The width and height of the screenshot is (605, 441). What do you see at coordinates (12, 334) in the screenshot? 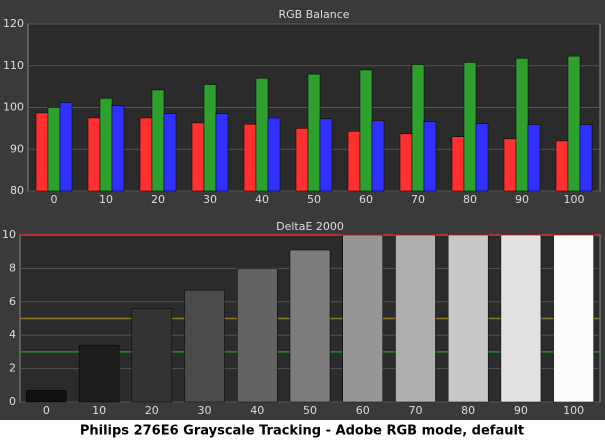
I see `y-tick-label: 4` at bounding box center [12, 334].